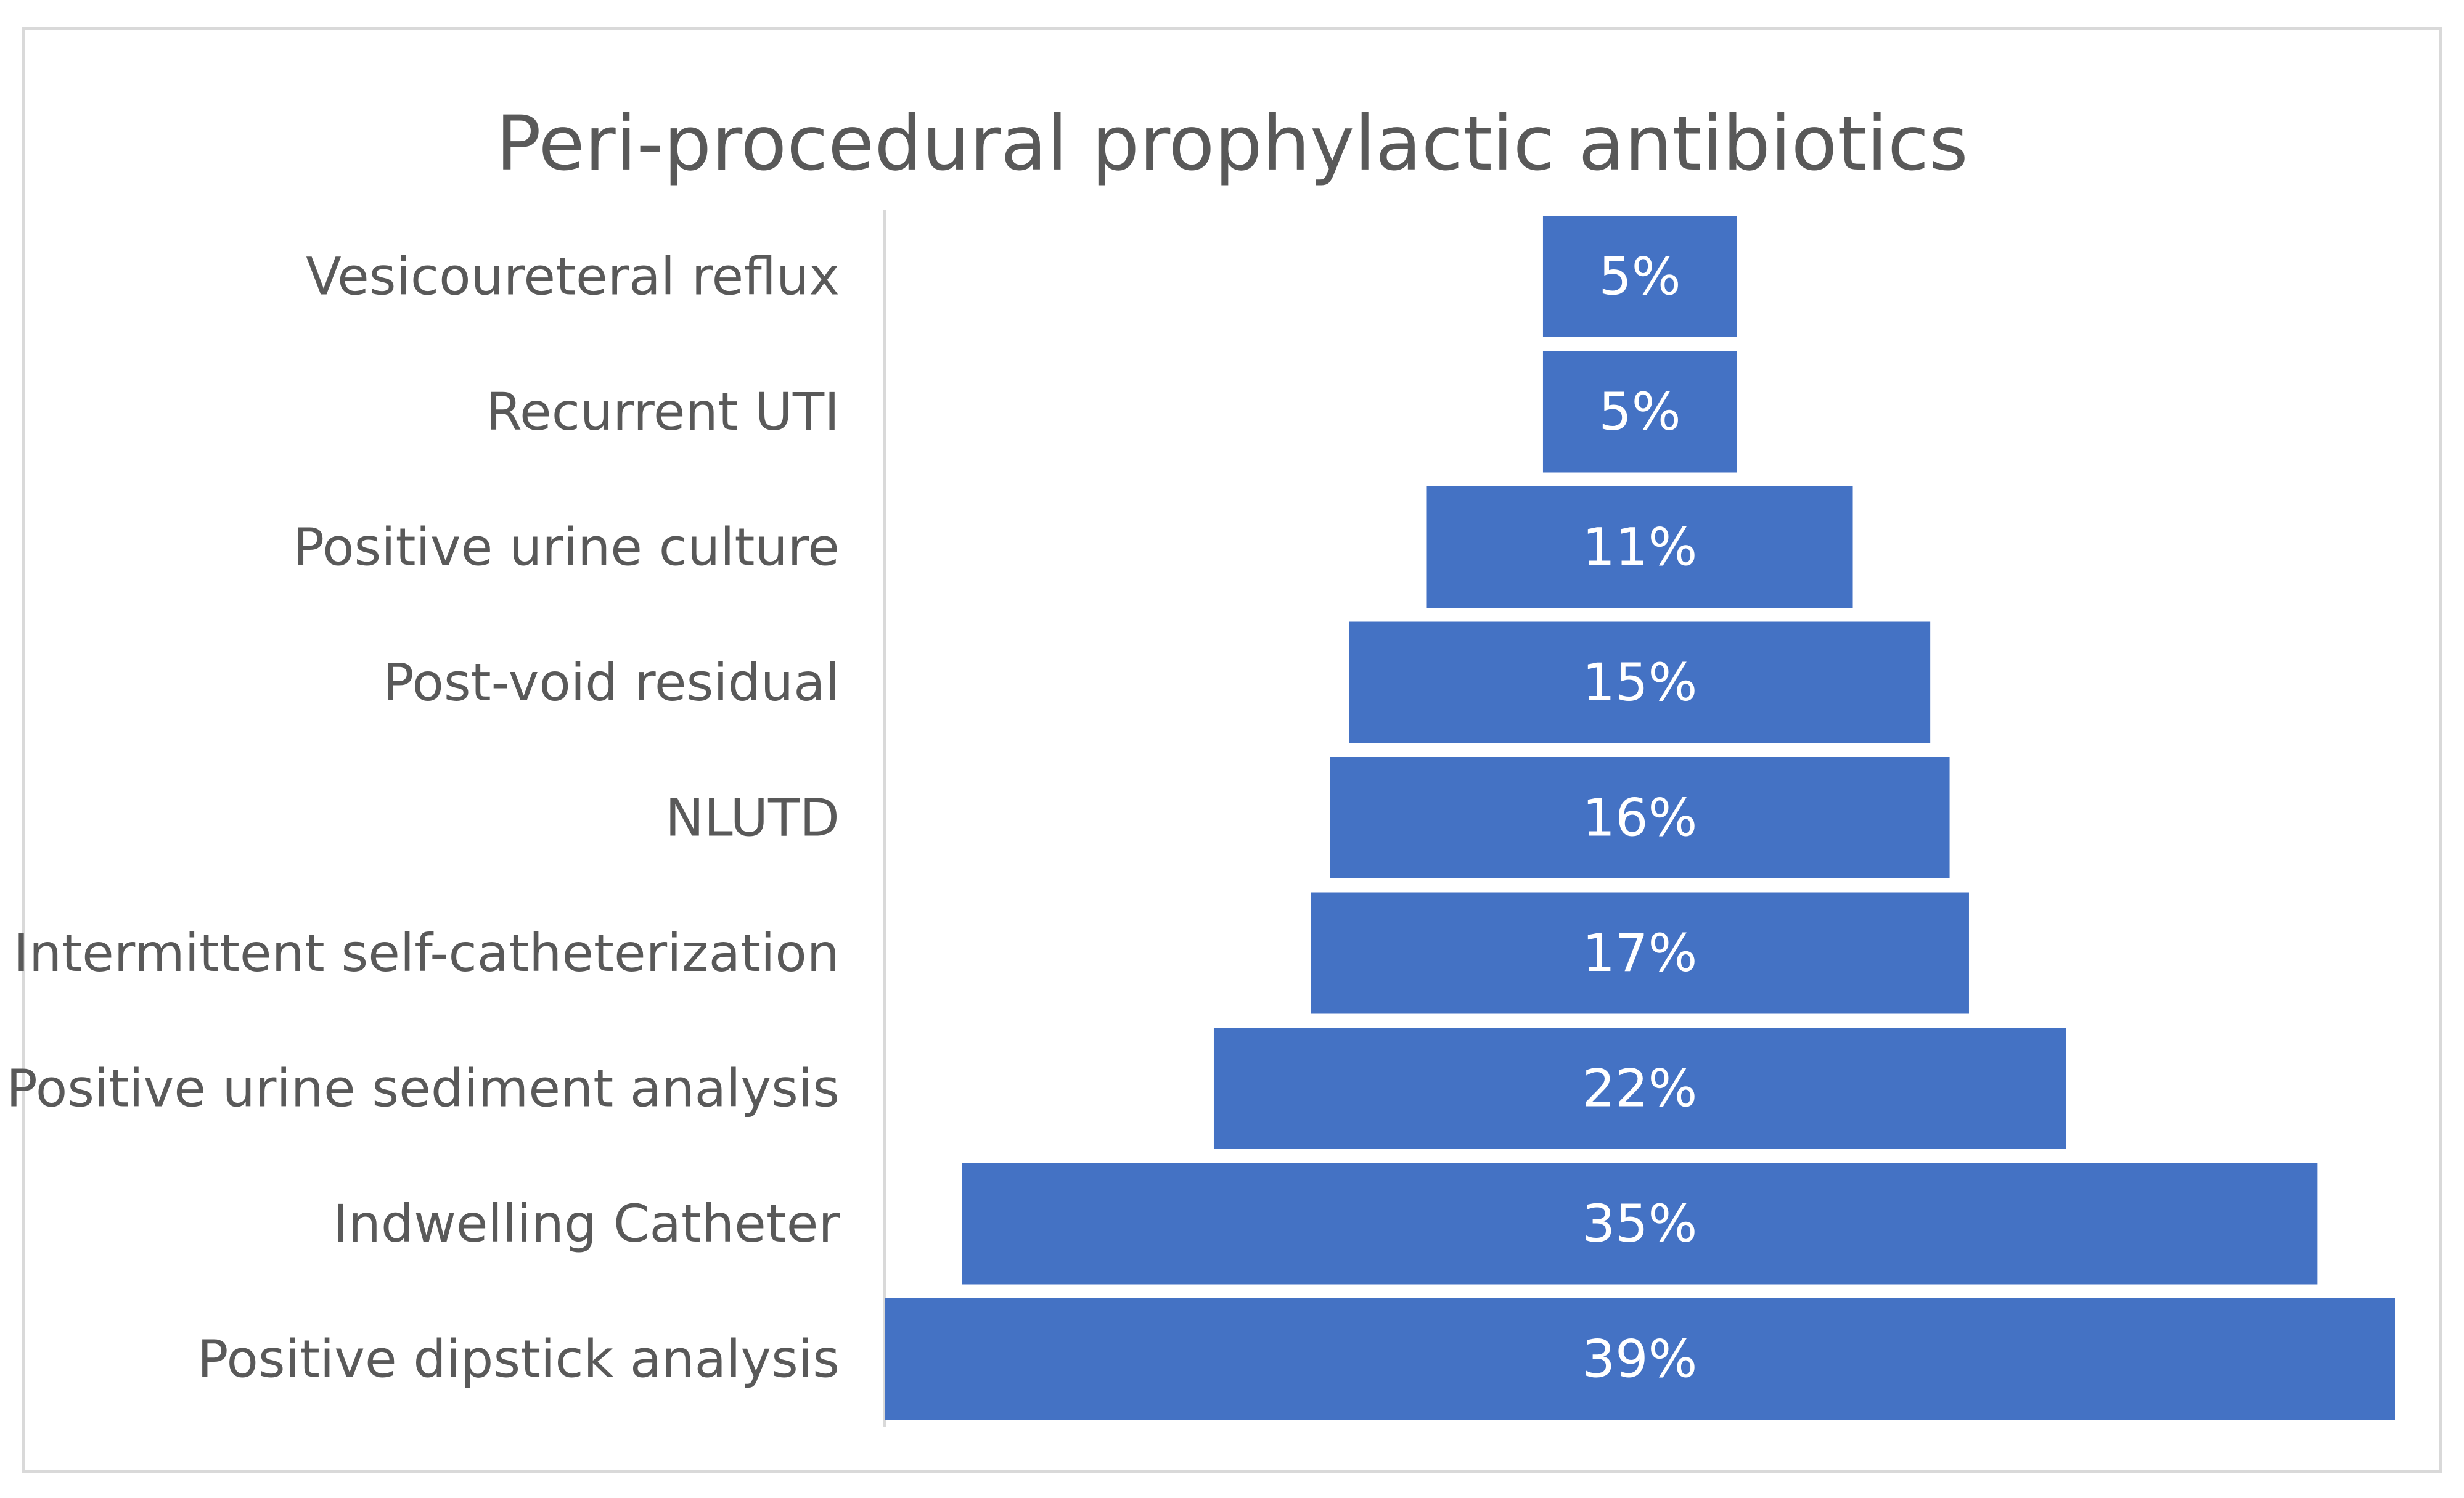  I want to click on category-label: Positive urine sediment analysis, so click(423, 1088).